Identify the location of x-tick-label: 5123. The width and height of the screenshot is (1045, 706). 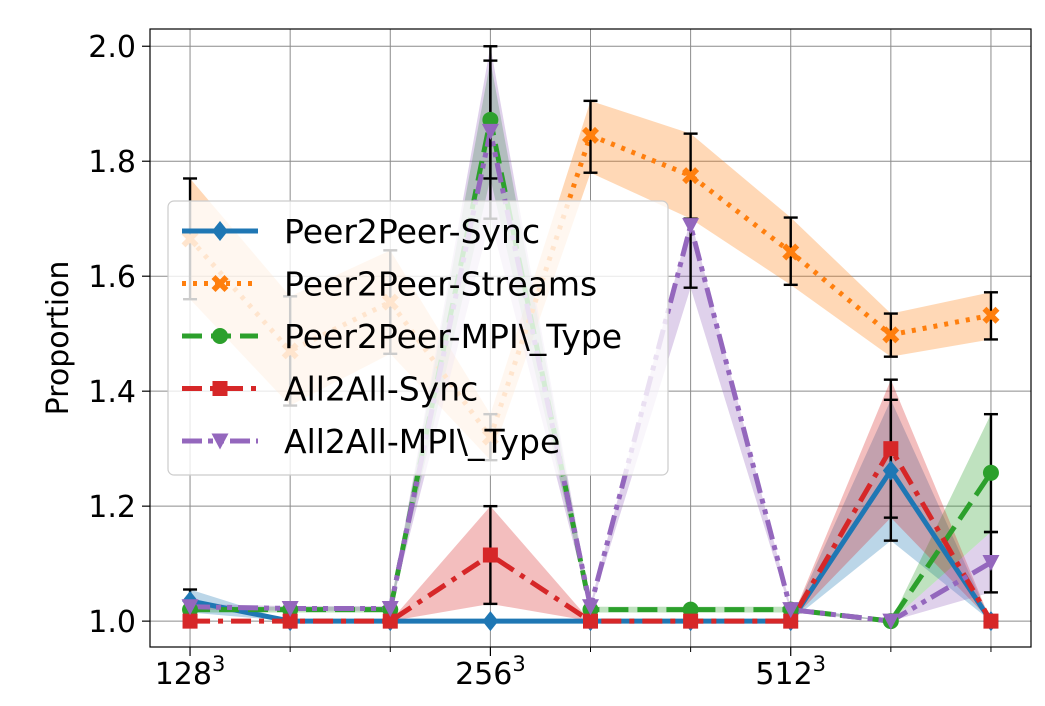
(790, 672).